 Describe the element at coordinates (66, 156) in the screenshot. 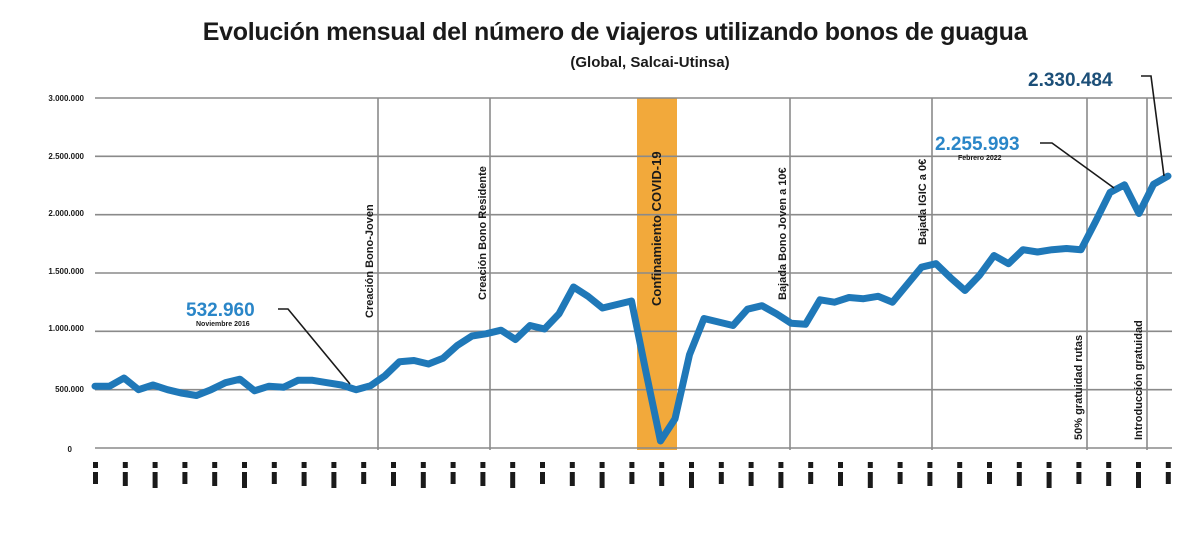

I see `y-tick-label: 2.500.000` at that location.